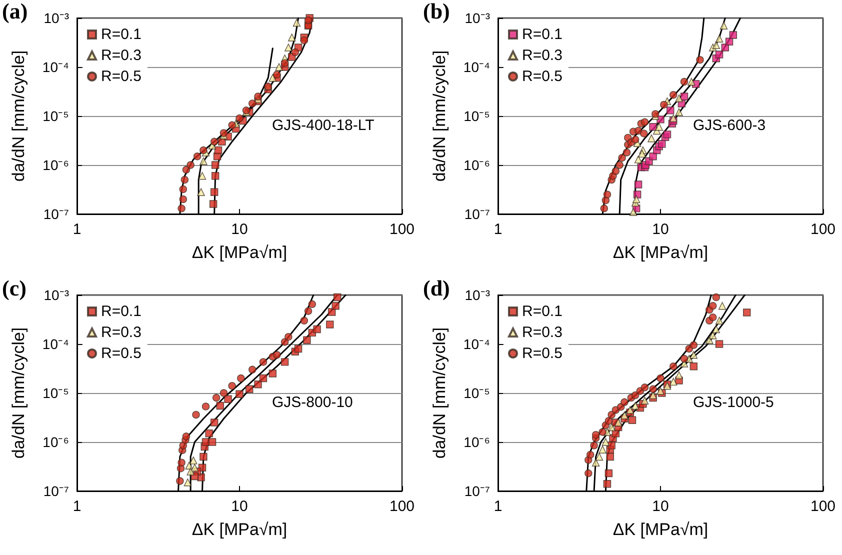 The width and height of the screenshot is (842, 555). I want to click on annotation: GJS-800-10, so click(312, 402).